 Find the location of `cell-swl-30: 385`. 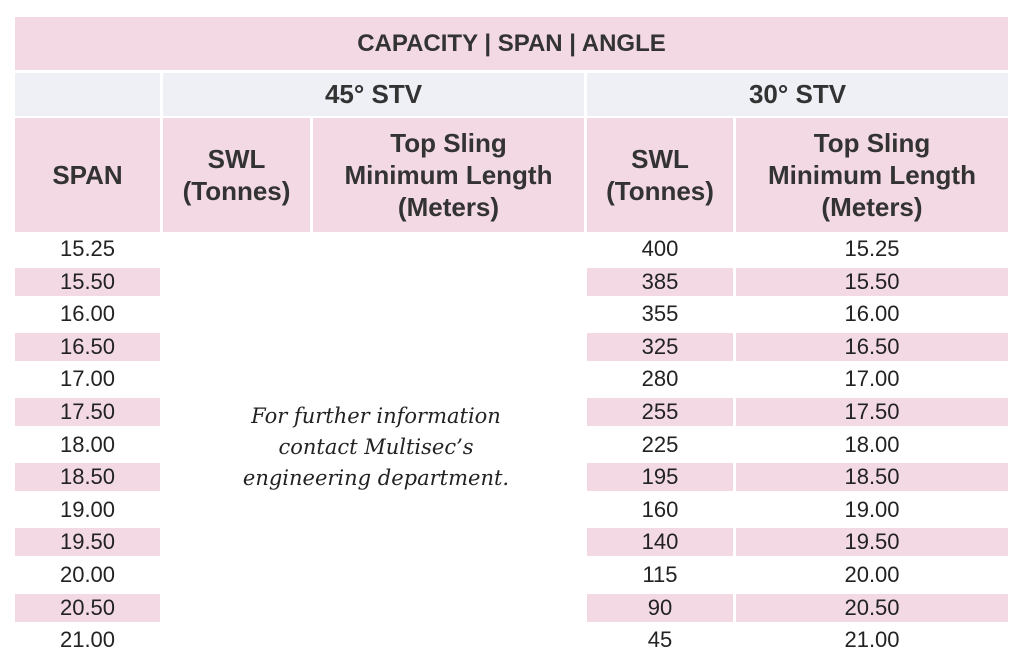

cell-swl-30: 385 is located at coordinates (660, 282).